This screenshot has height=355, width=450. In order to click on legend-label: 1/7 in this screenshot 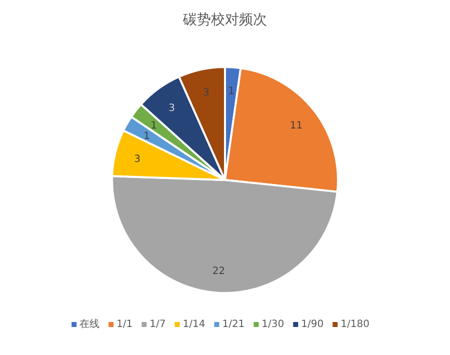, I will do `click(158, 324)`.